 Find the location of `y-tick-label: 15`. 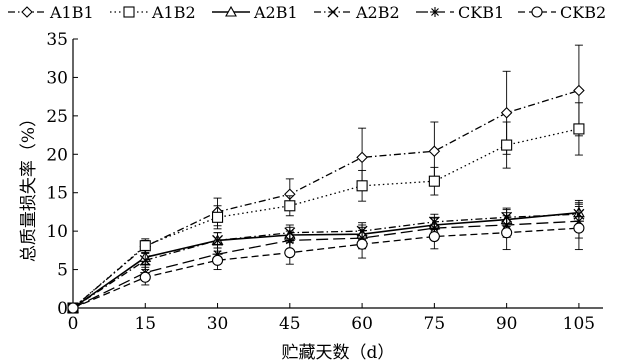

y-tick-label: 15 is located at coordinates (57, 194).